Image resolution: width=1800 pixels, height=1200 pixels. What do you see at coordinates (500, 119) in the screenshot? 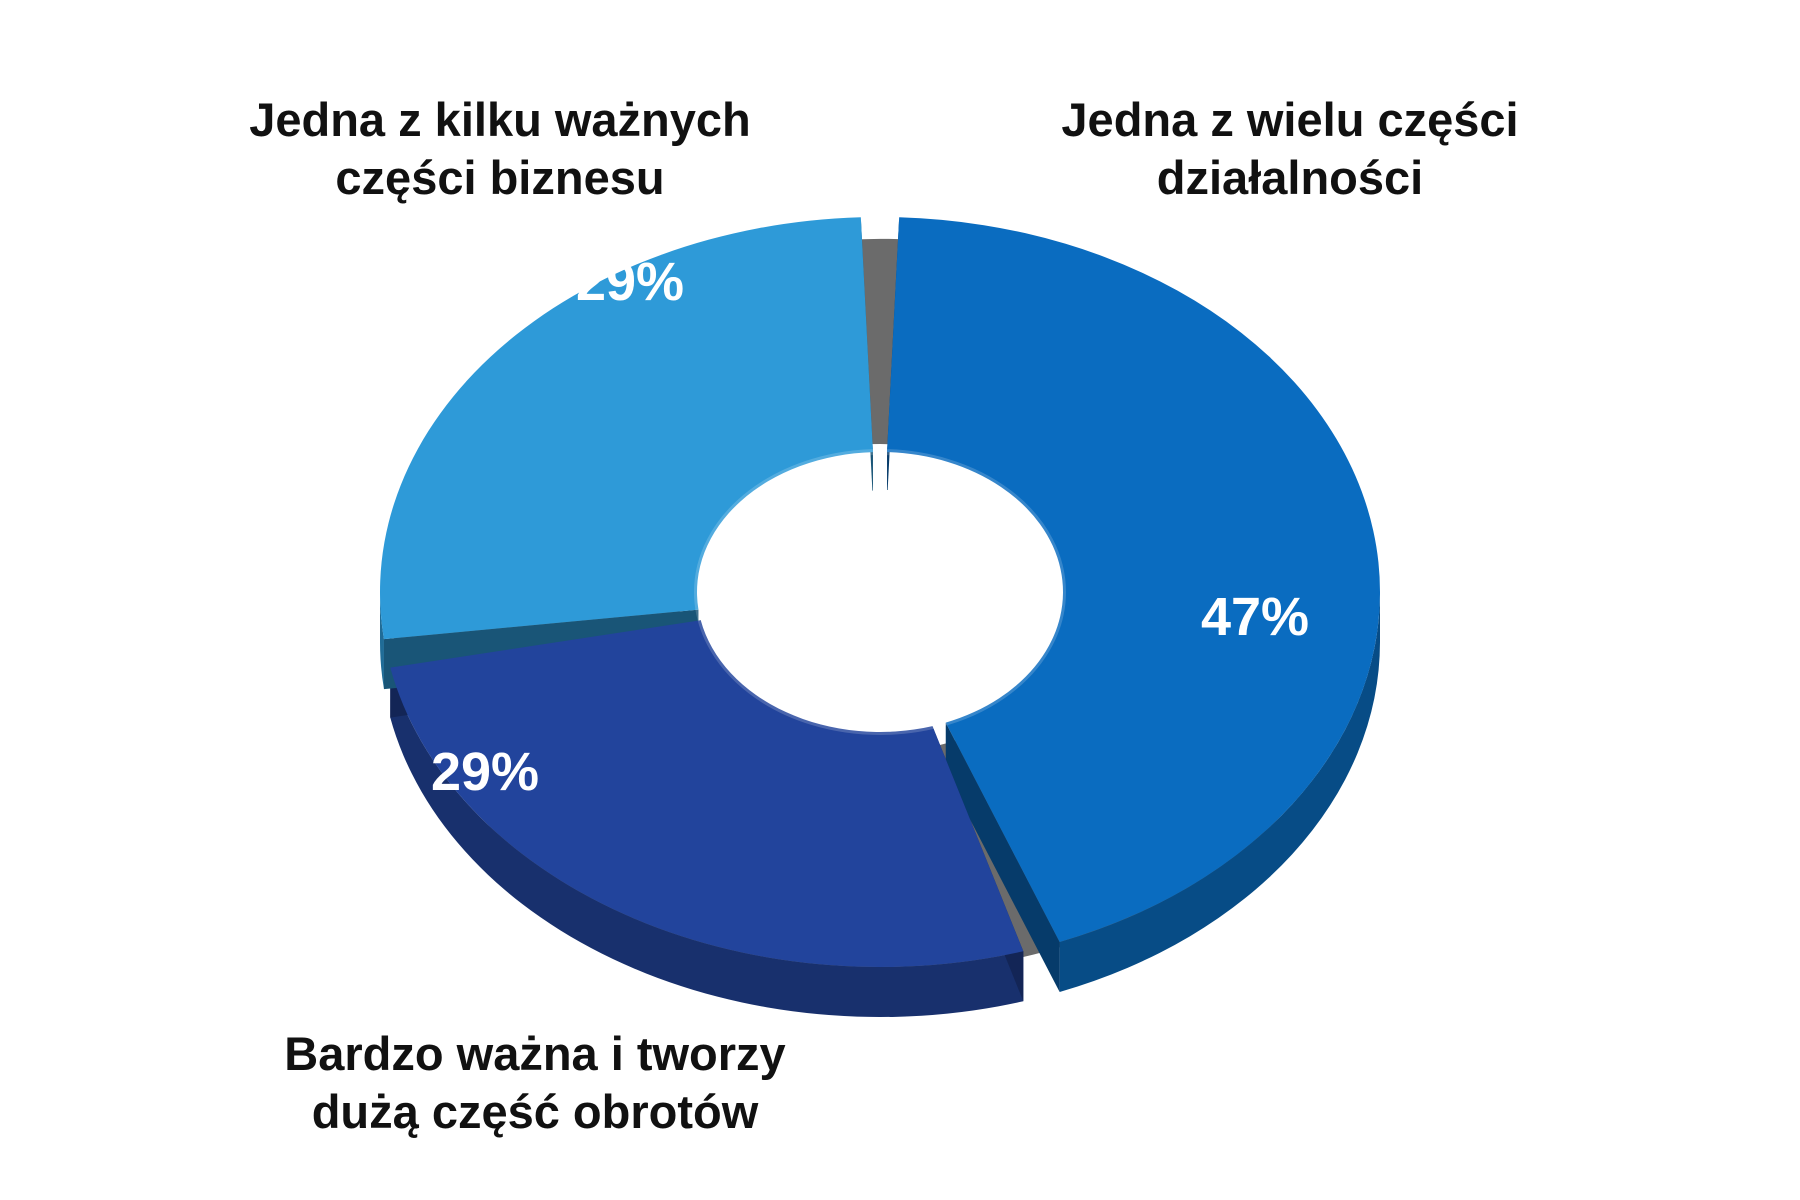
I see `category-label-2-line-0: Jedna z kilku ważnych` at bounding box center [500, 119].